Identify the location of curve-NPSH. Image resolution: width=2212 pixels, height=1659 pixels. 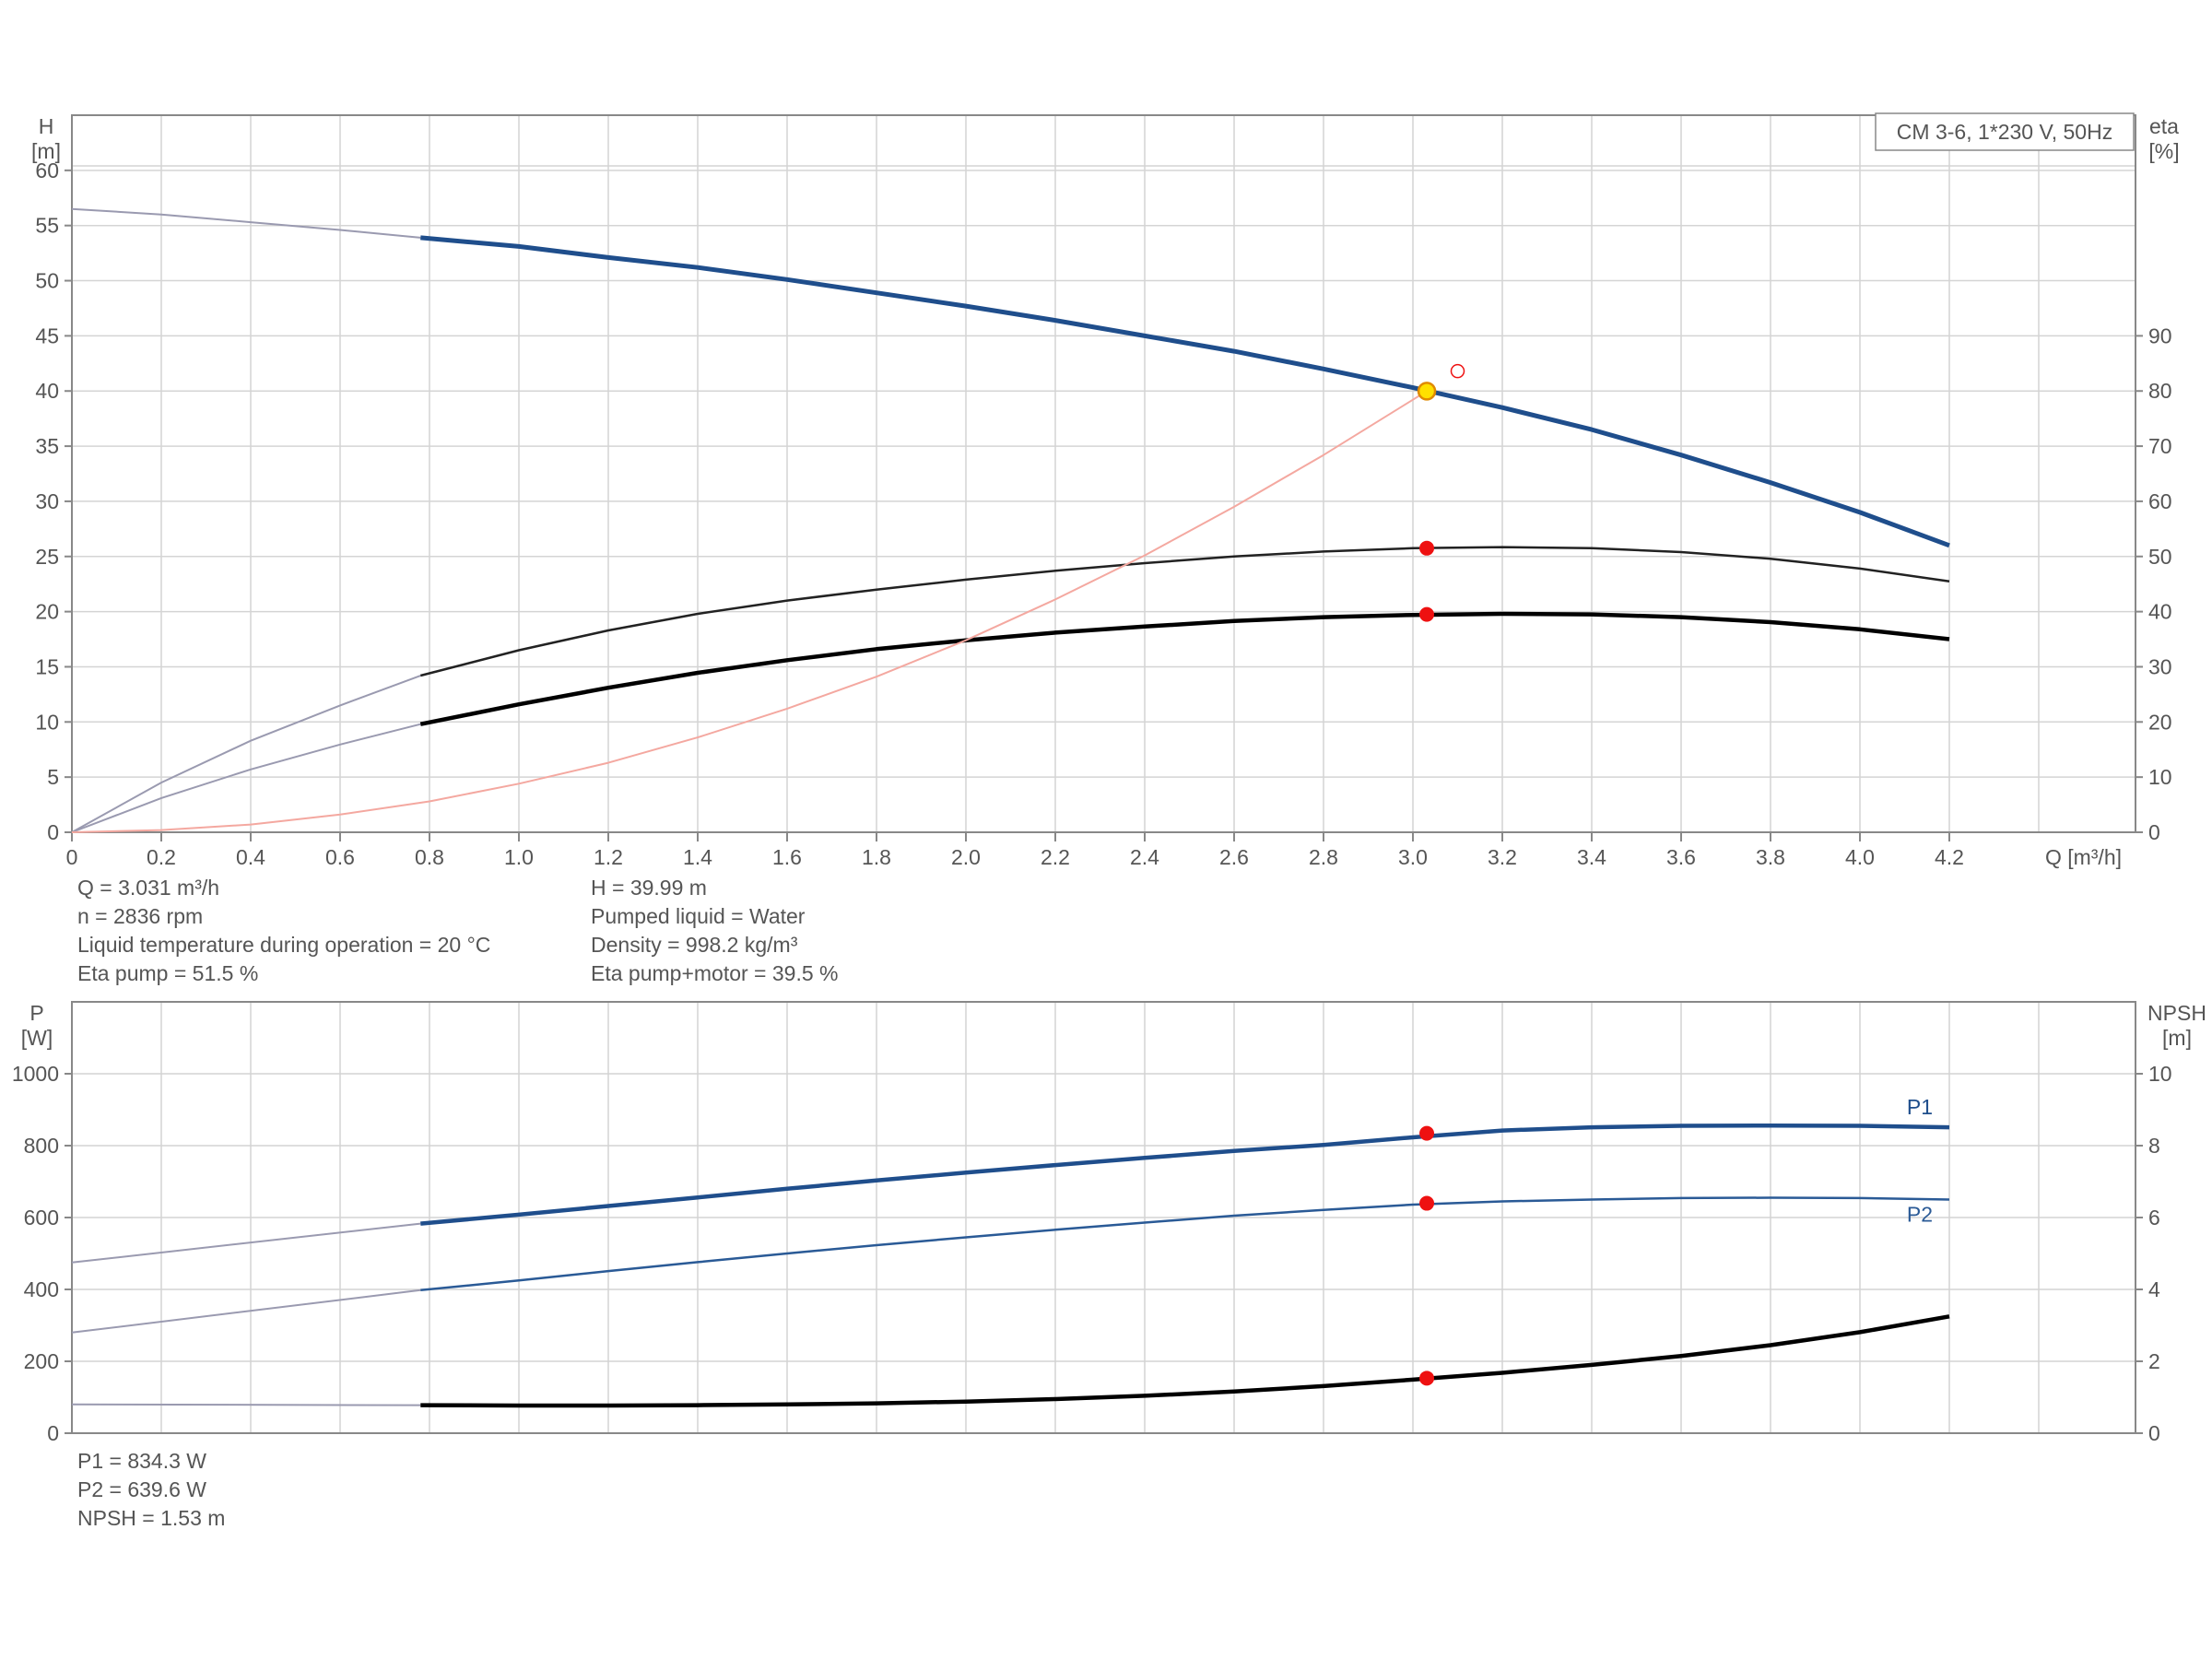
(1185, 1361).